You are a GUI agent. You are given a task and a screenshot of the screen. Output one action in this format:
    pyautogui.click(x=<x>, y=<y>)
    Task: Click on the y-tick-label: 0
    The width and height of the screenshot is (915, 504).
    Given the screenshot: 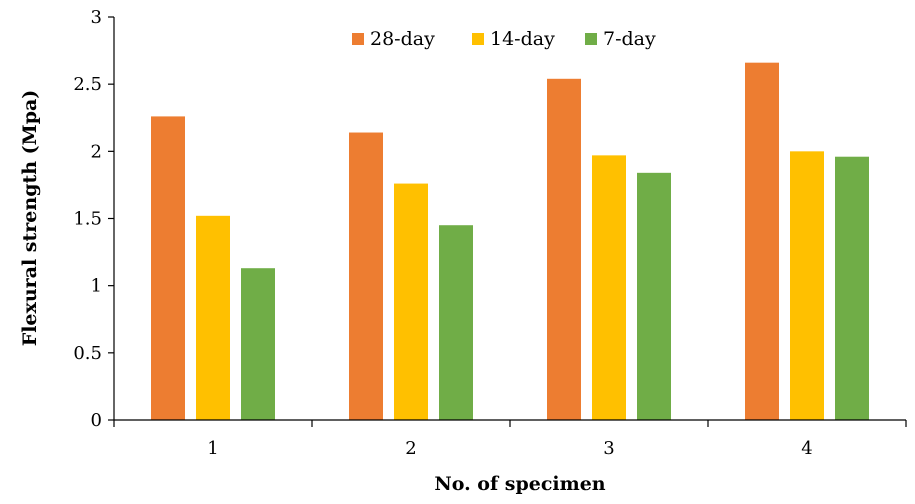 What is the action you would take?
    pyautogui.click(x=96, y=420)
    